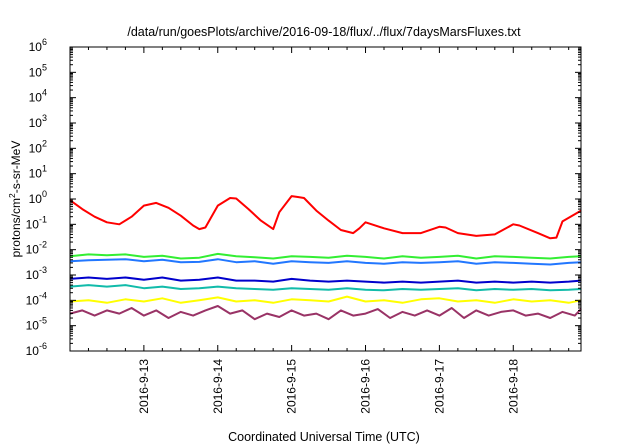 Image resolution: width=640 pixels, height=448 pixels. I want to click on y-tick-label: 10⁻⁶, so click(36, 349).